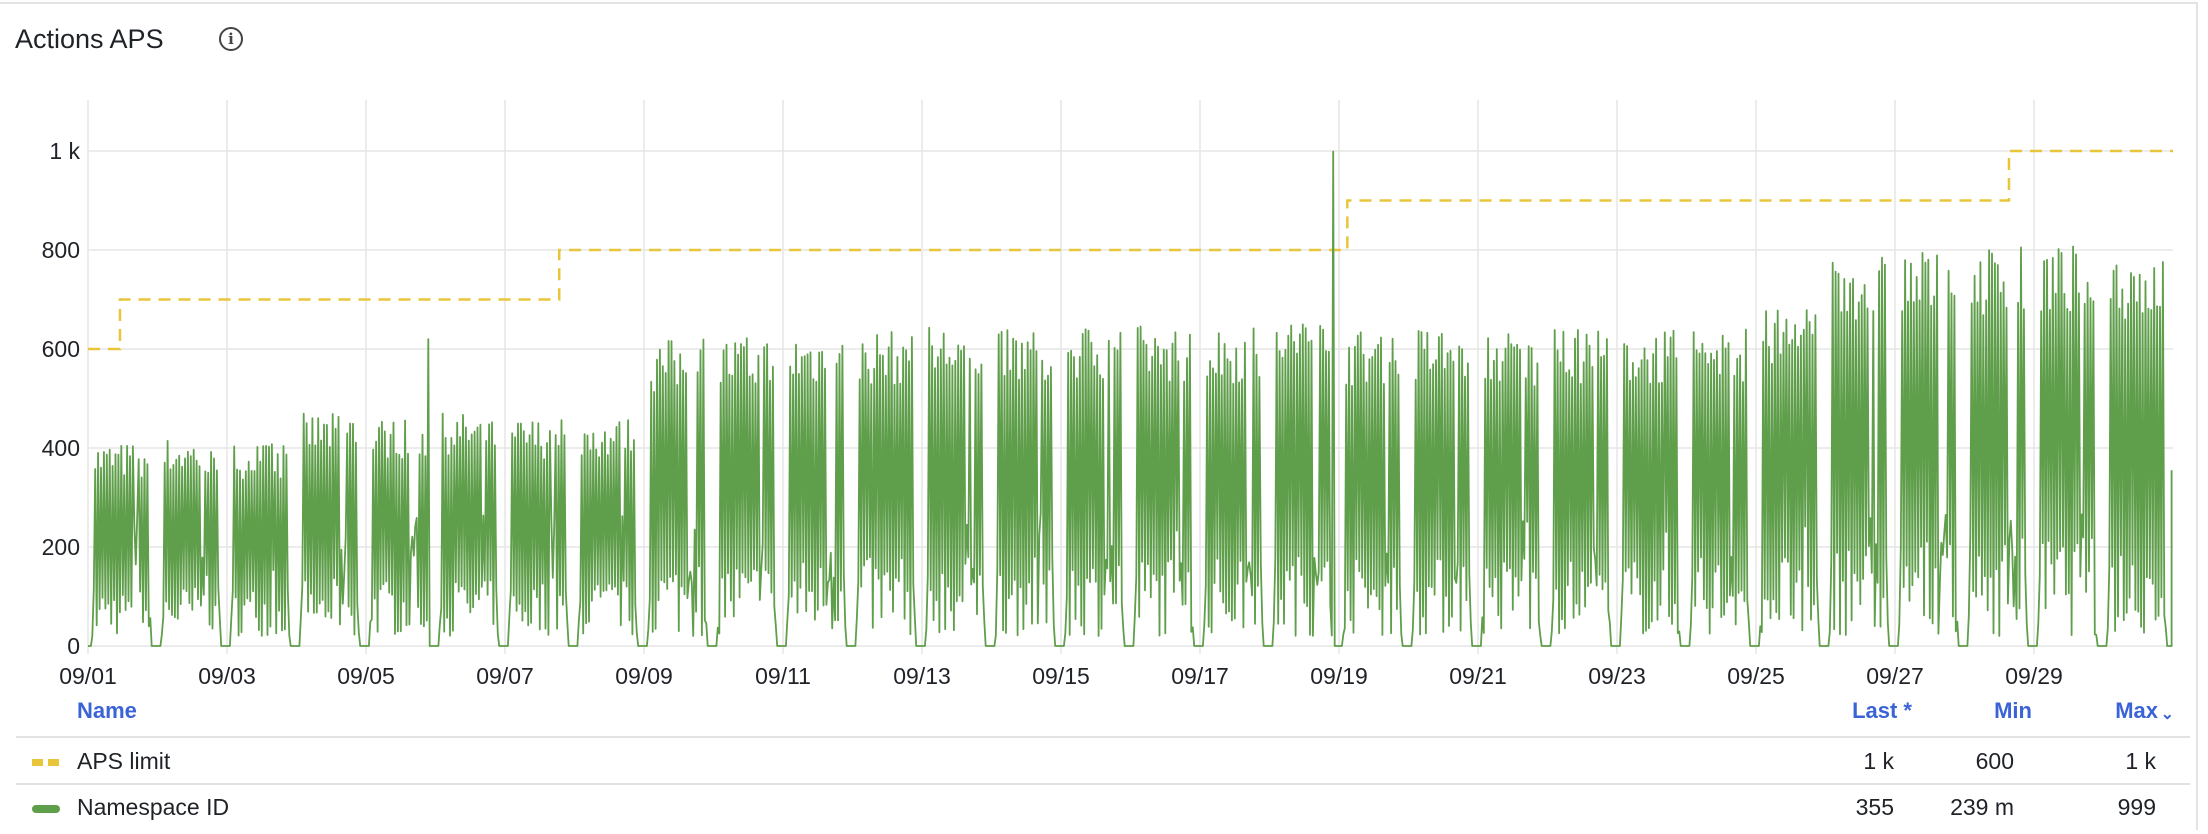 This screenshot has height=834, width=2208. I want to click on x-tick-label: 09/07, so click(505, 676).